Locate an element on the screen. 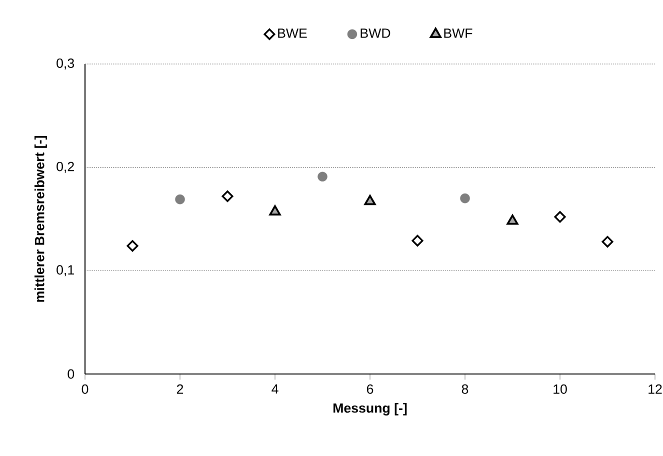 The image size is (663, 456). x-tick-label: 12 is located at coordinates (655, 389).